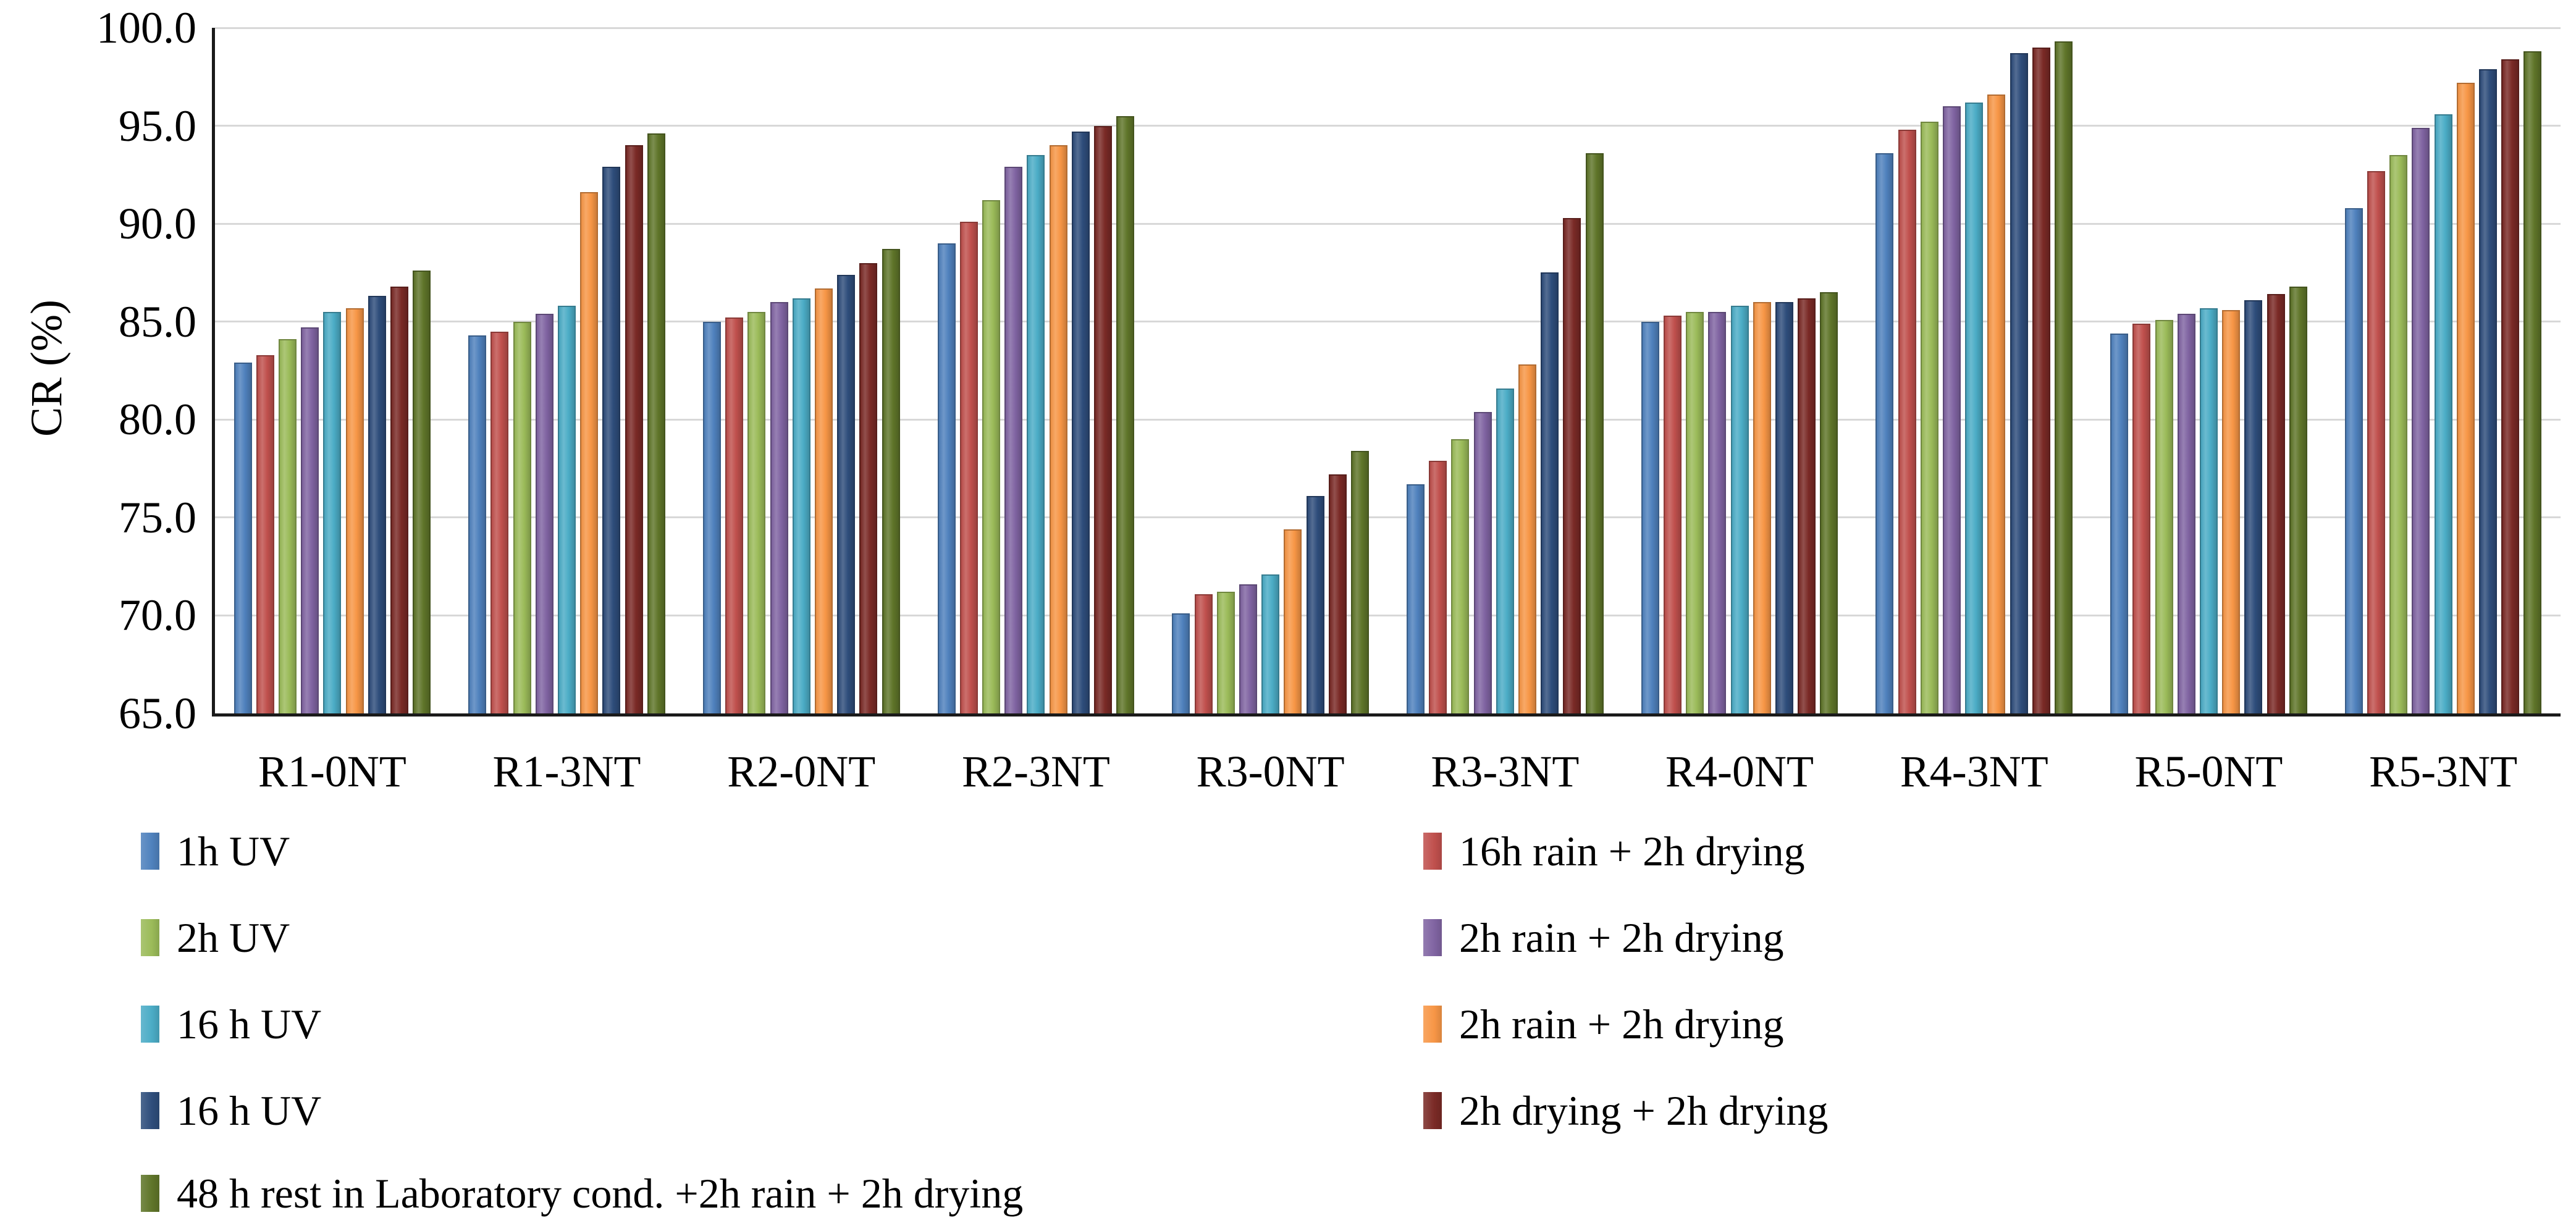 This screenshot has width=2576, height=1223. Describe the element at coordinates (1505, 771) in the screenshot. I see `x-category-label: R3-3NT` at that location.